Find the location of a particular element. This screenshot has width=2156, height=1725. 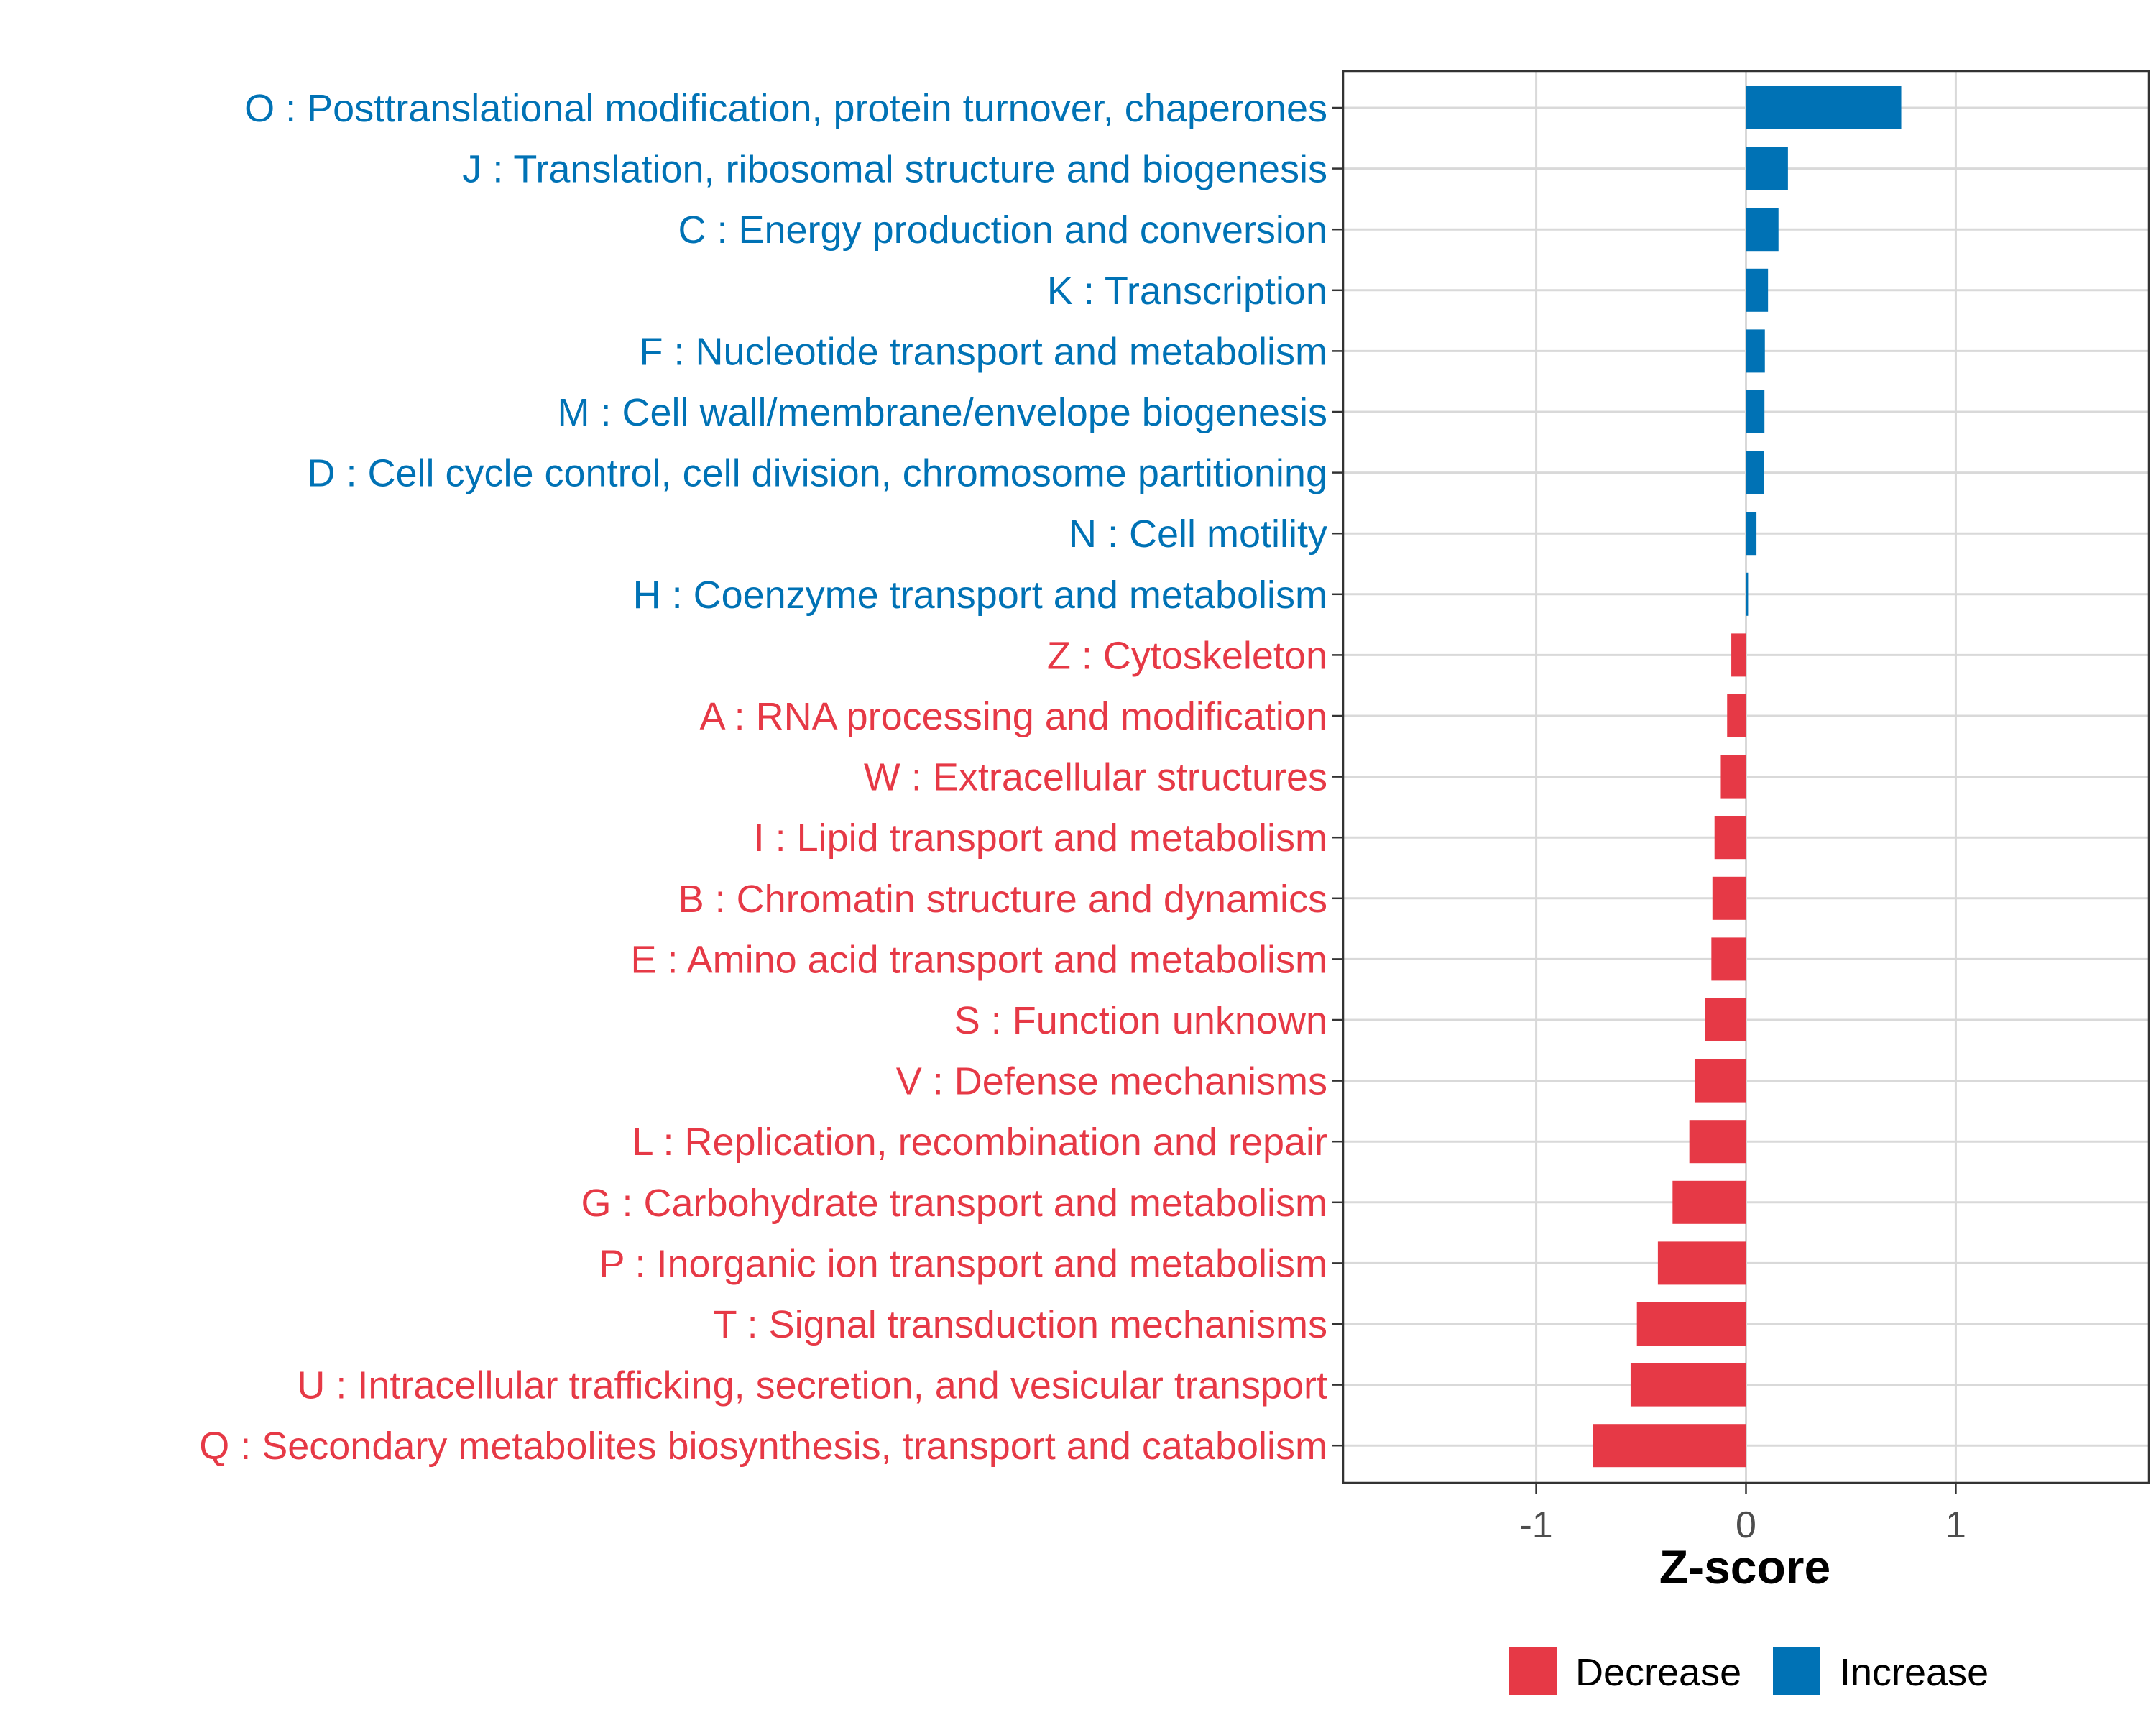

bars is located at coordinates (1747, 777).